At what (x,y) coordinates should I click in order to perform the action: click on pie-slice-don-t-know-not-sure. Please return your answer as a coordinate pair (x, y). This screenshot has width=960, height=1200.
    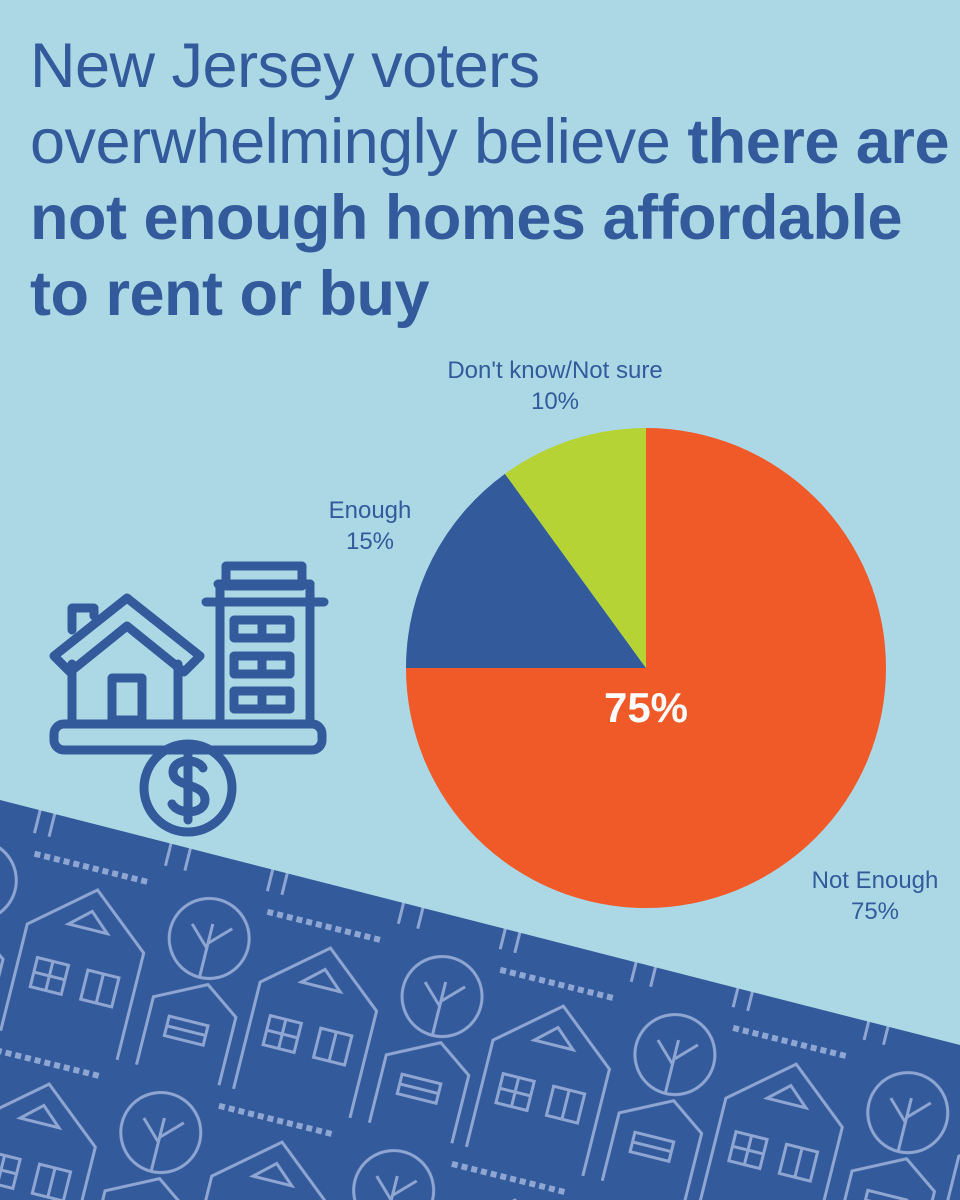
    Looking at the image, I should click on (575, 548).